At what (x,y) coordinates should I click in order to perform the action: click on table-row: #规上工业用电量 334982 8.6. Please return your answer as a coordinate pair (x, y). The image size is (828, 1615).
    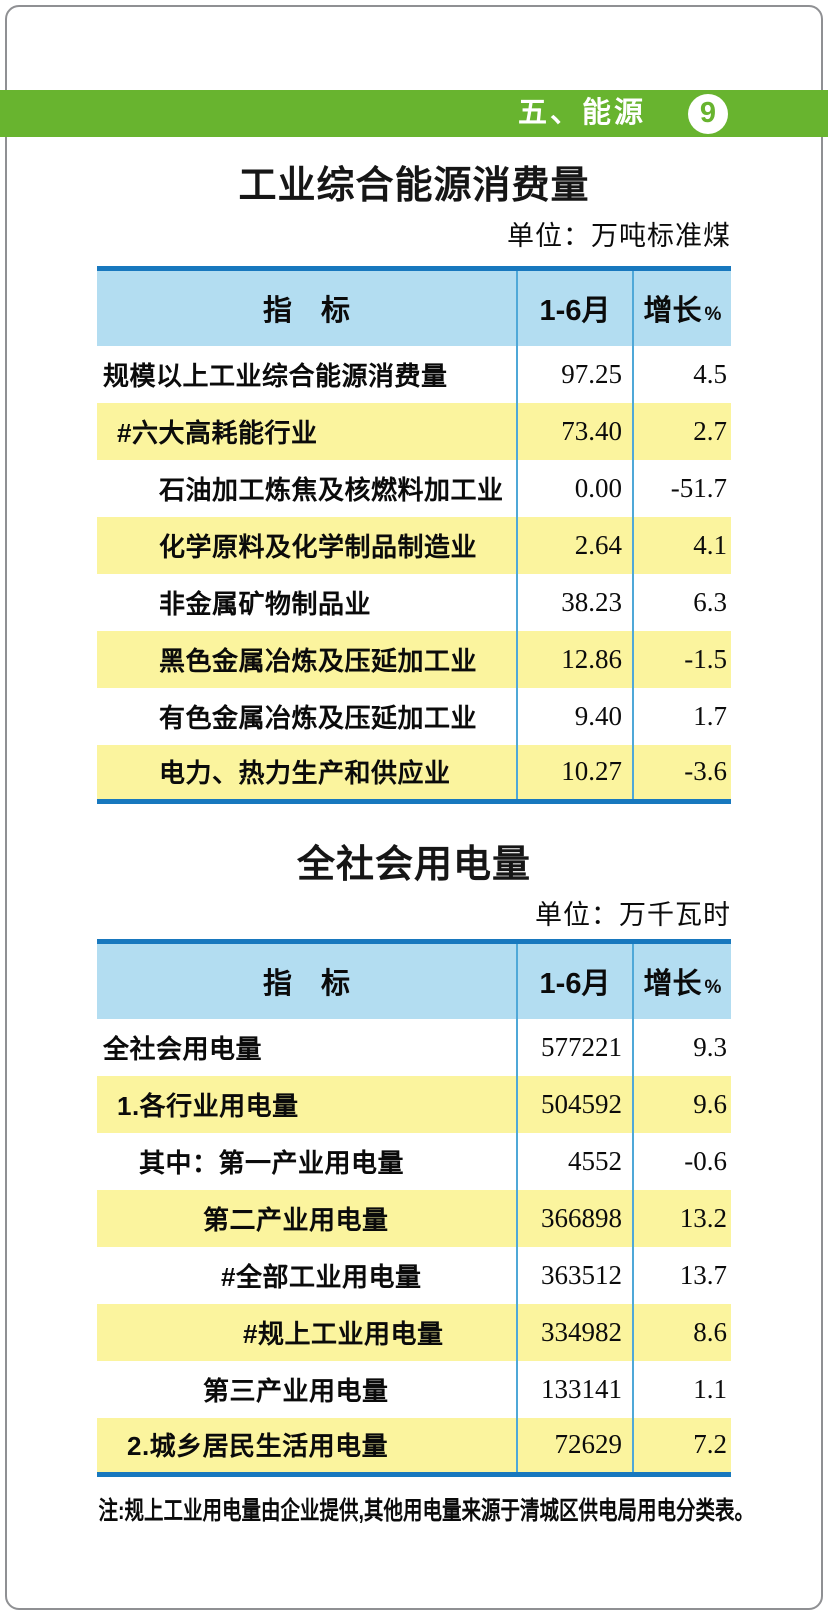
    Looking at the image, I should click on (414, 1332).